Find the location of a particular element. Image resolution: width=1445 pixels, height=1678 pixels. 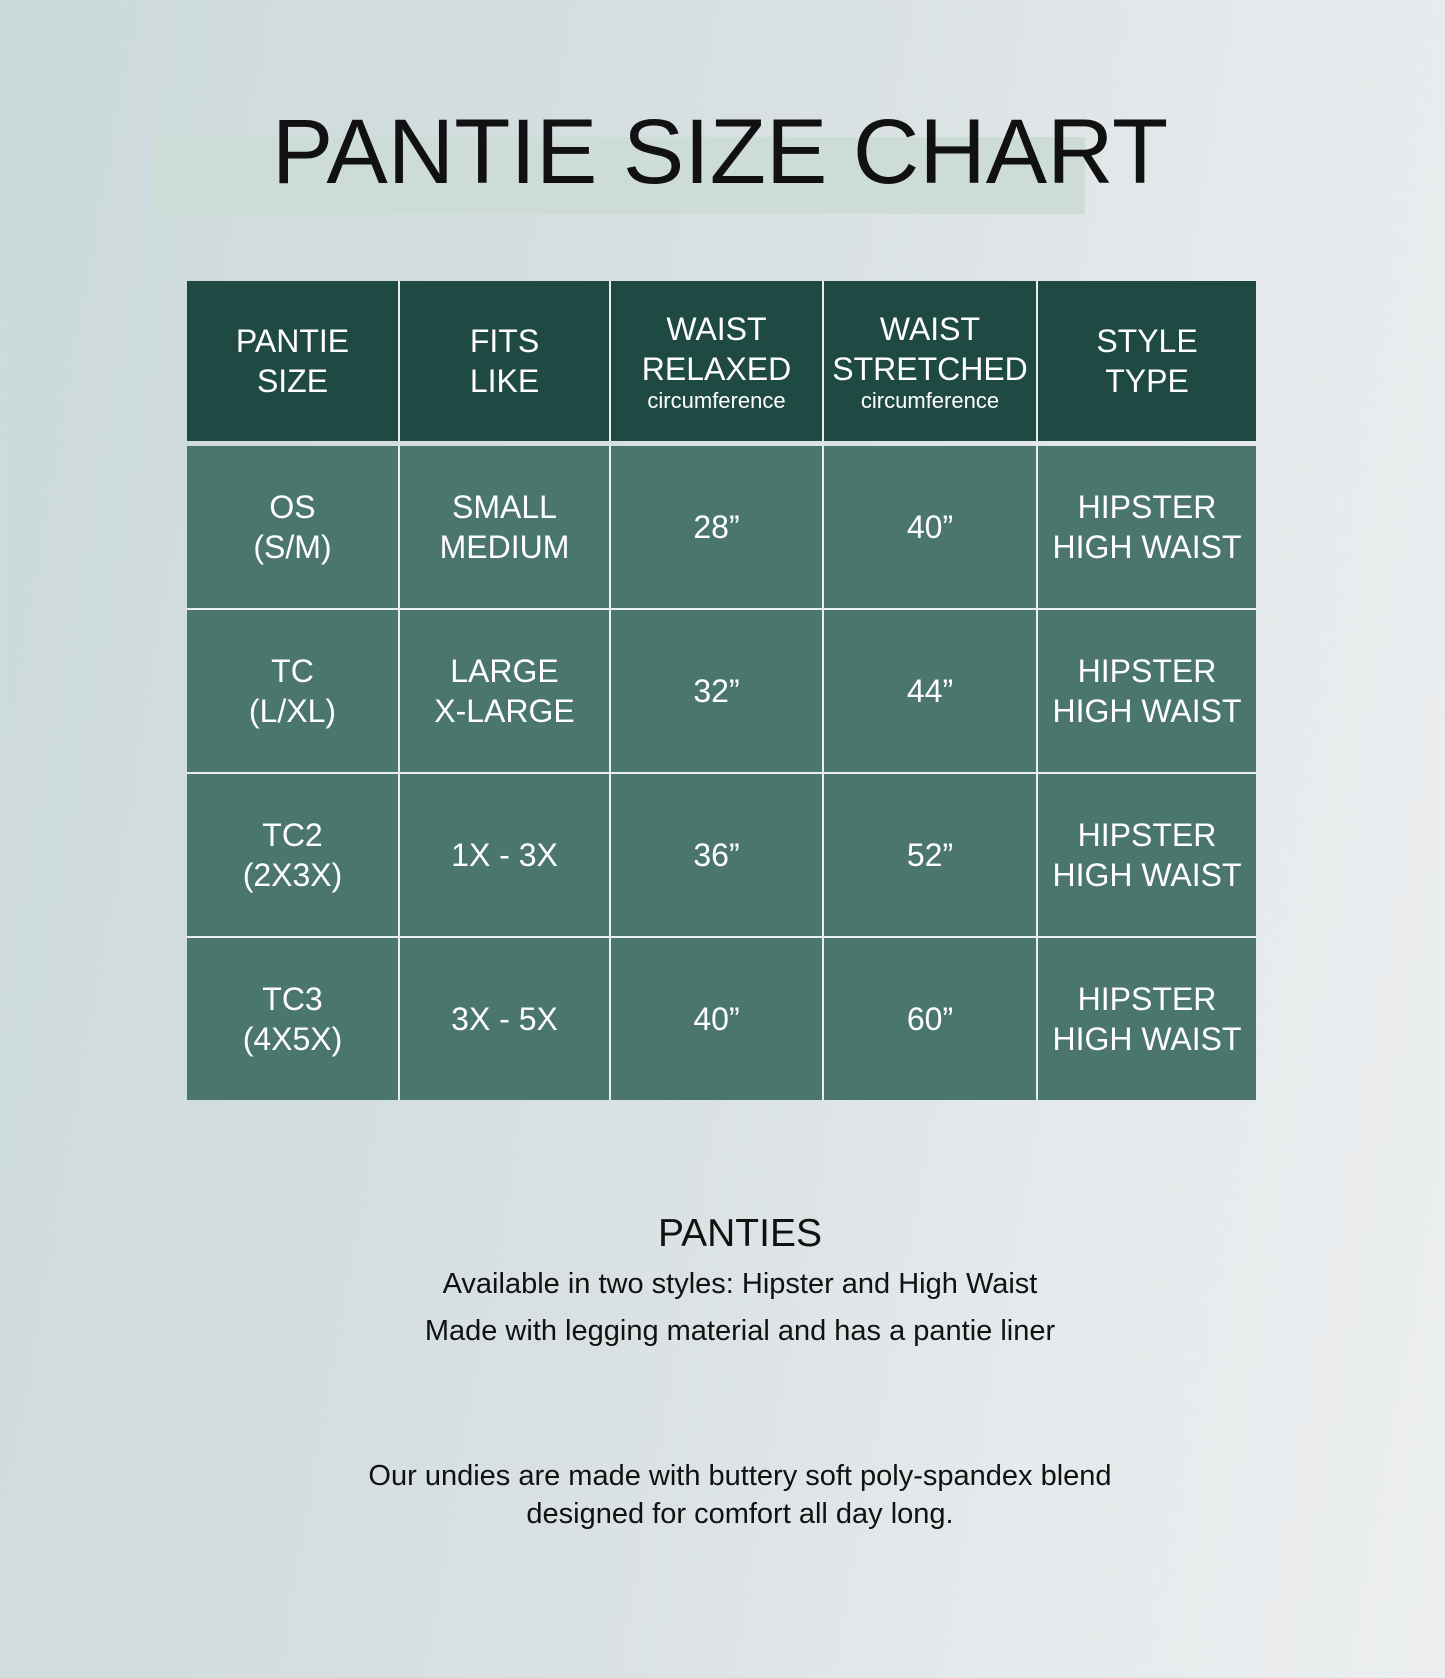

fits-line: MEDIUM is located at coordinates (504, 547).